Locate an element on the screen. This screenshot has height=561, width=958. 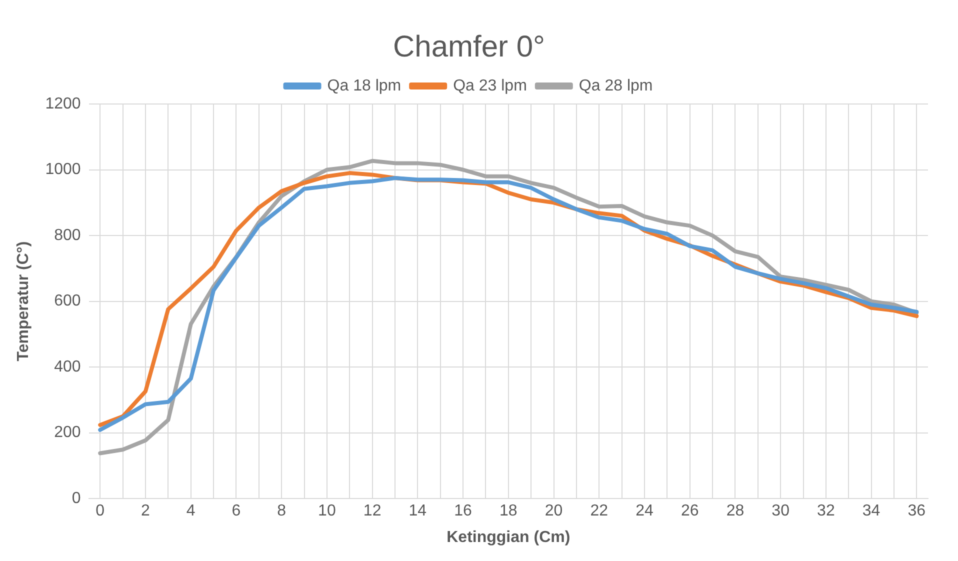
x-tick-label: 30 is located at coordinates (781, 511).